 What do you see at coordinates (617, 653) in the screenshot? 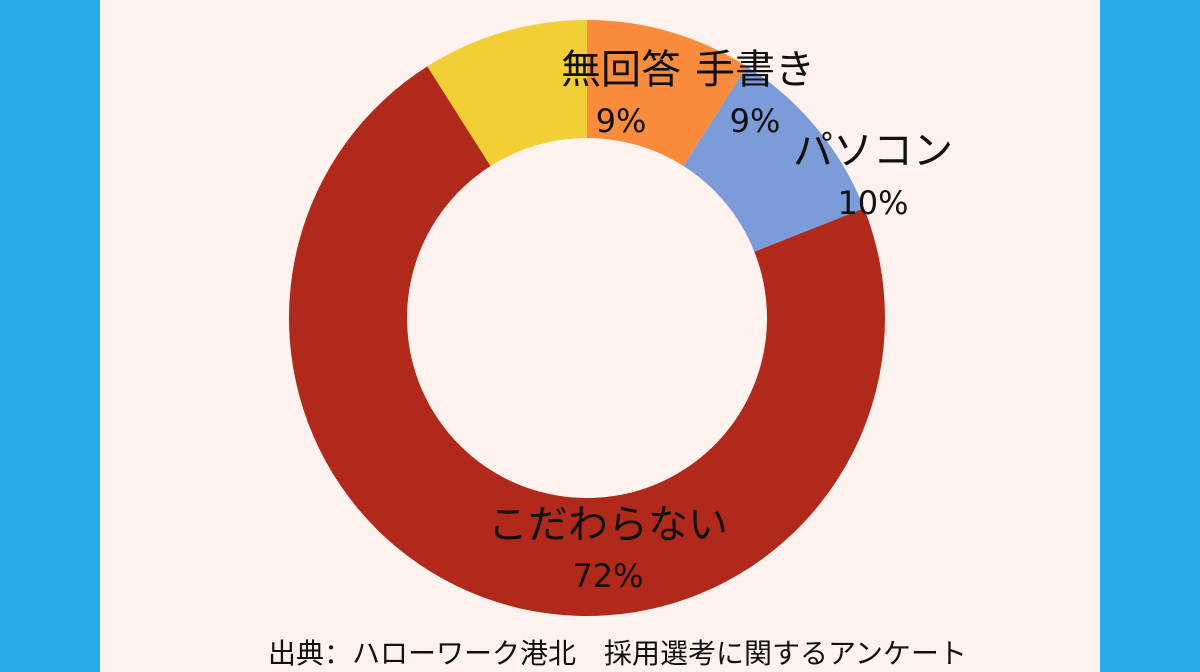
I see `source-caption: 出典：ハローワーク港北 採用選考に関するアンケート` at bounding box center [617, 653].